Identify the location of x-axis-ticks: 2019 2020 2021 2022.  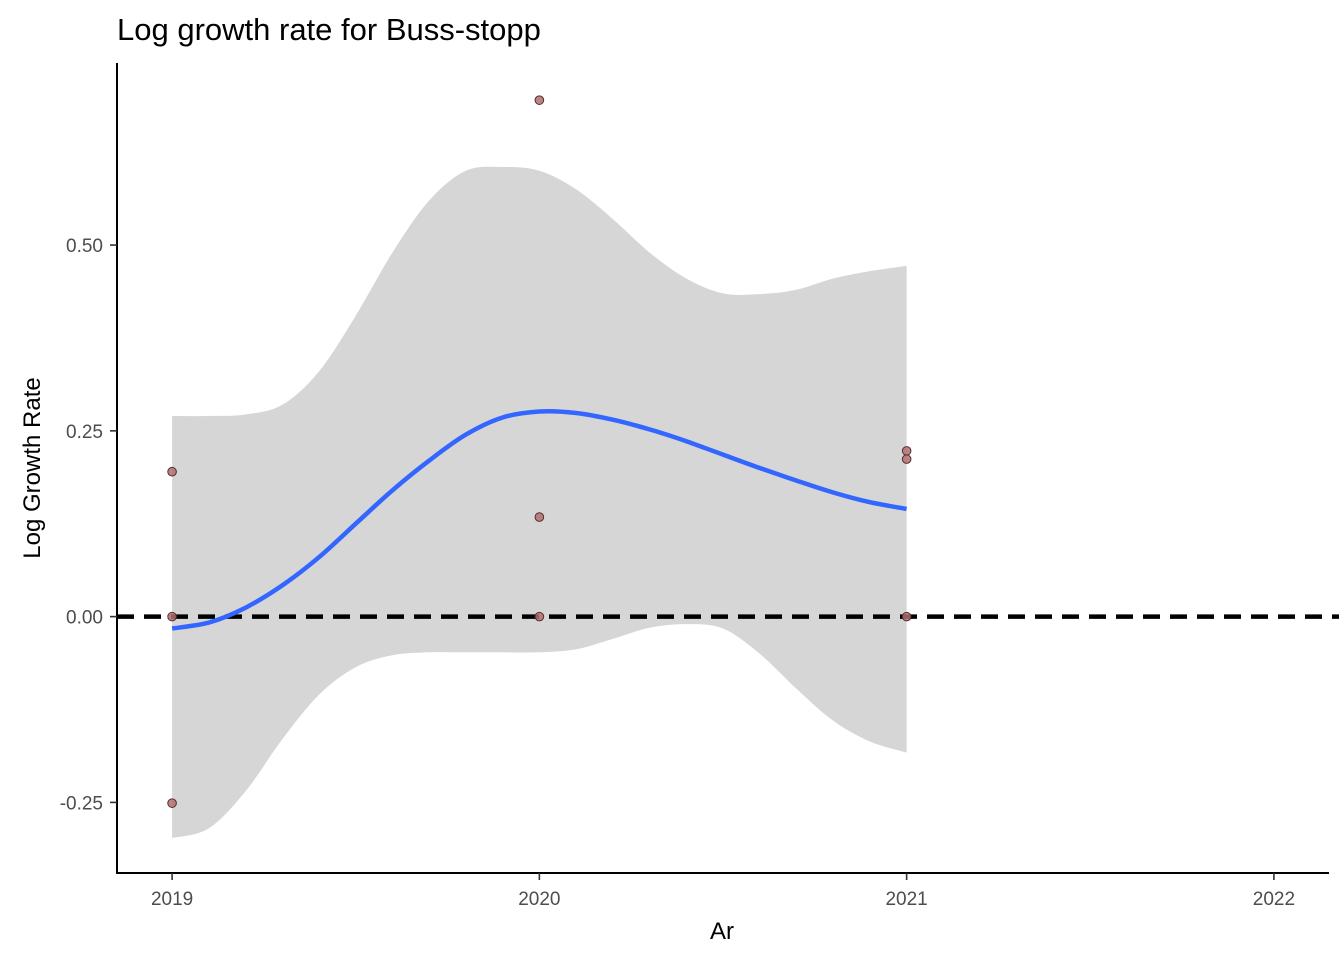
(723, 891).